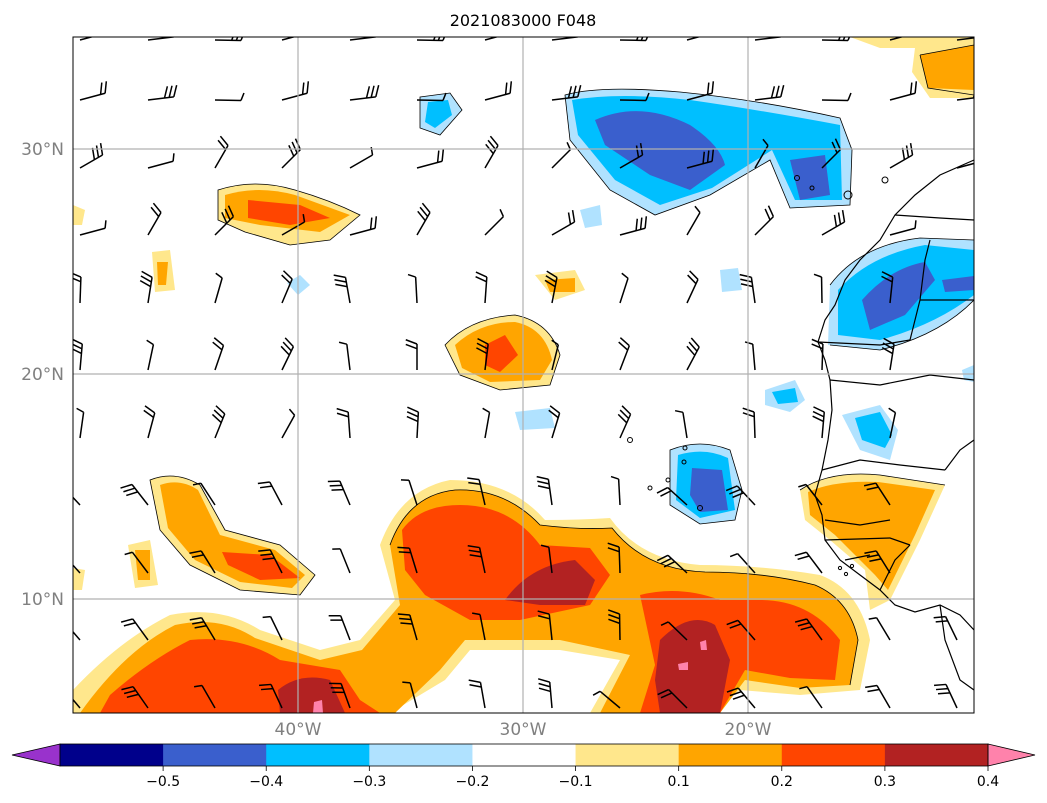 This screenshot has height=803, width=1047. Describe the element at coordinates (163, 782) in the screenshot. I see `colorbar-tick-label: −0.5` at that location.